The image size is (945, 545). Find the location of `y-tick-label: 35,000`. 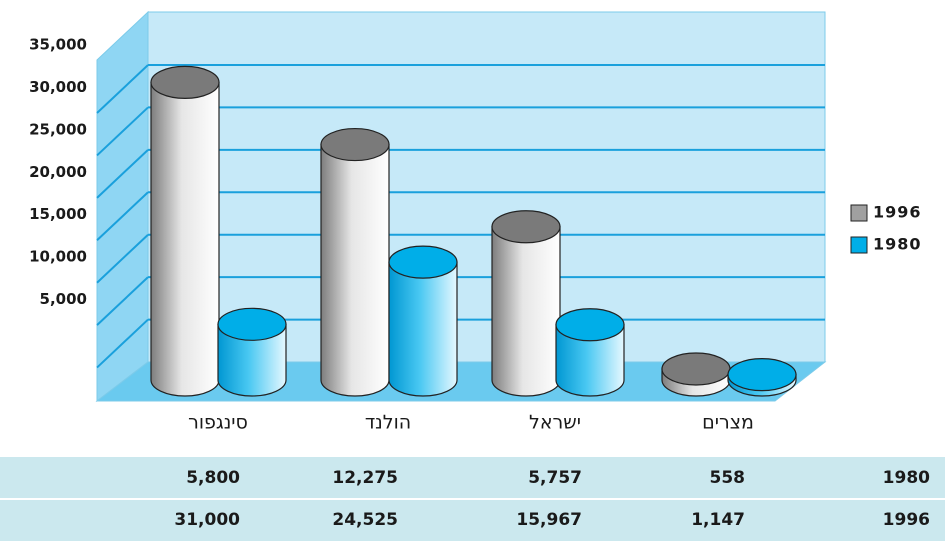

y-tick-label: 35,000 is located at coordinates (58, 45).